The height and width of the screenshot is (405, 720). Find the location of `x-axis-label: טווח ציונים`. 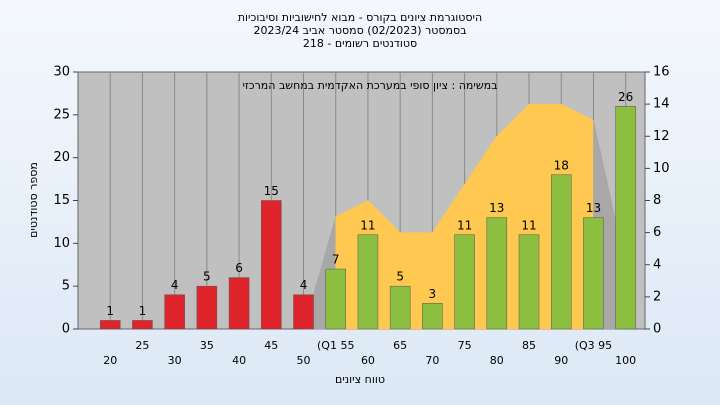

x-axis-label: טווח ציונים is located at coordinates (360, 379).